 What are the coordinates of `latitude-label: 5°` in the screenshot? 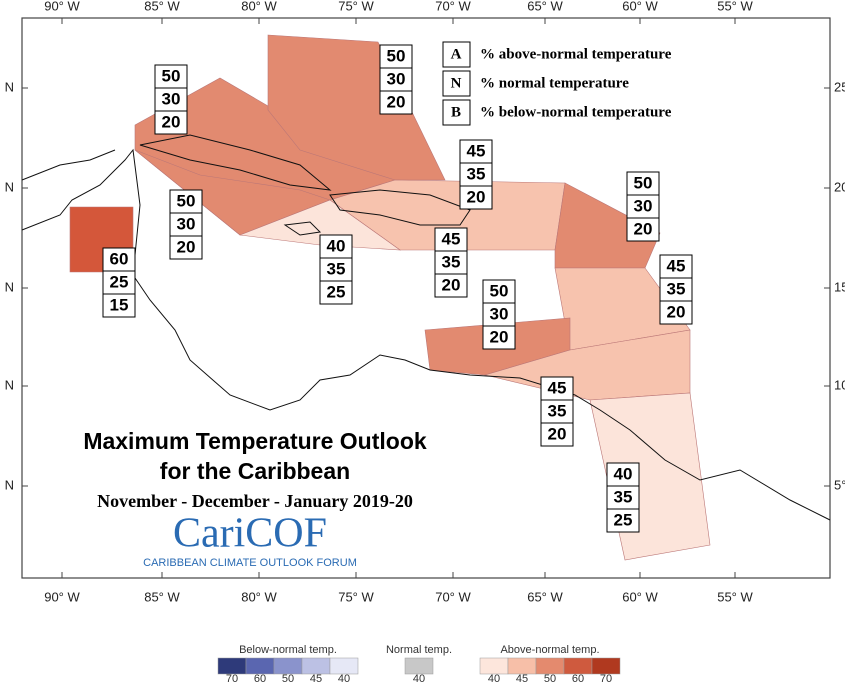 It's located at (839, 484).